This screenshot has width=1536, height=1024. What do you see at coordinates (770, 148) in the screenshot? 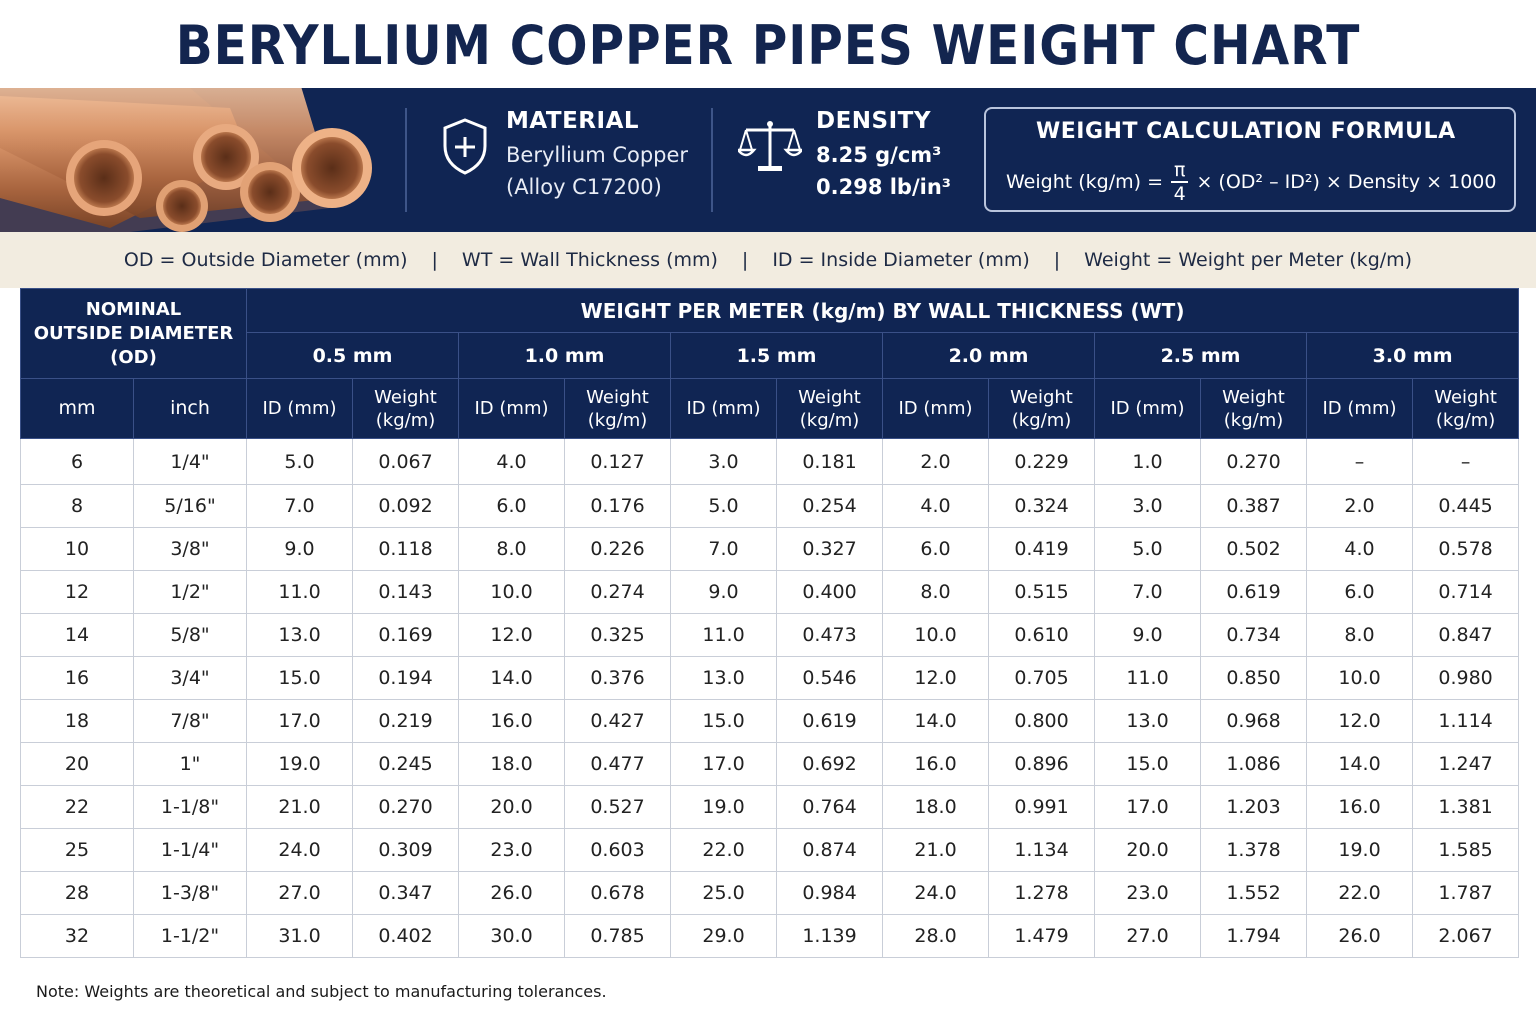
I see `balance-scale-icon` at bounding box center [770, 148].